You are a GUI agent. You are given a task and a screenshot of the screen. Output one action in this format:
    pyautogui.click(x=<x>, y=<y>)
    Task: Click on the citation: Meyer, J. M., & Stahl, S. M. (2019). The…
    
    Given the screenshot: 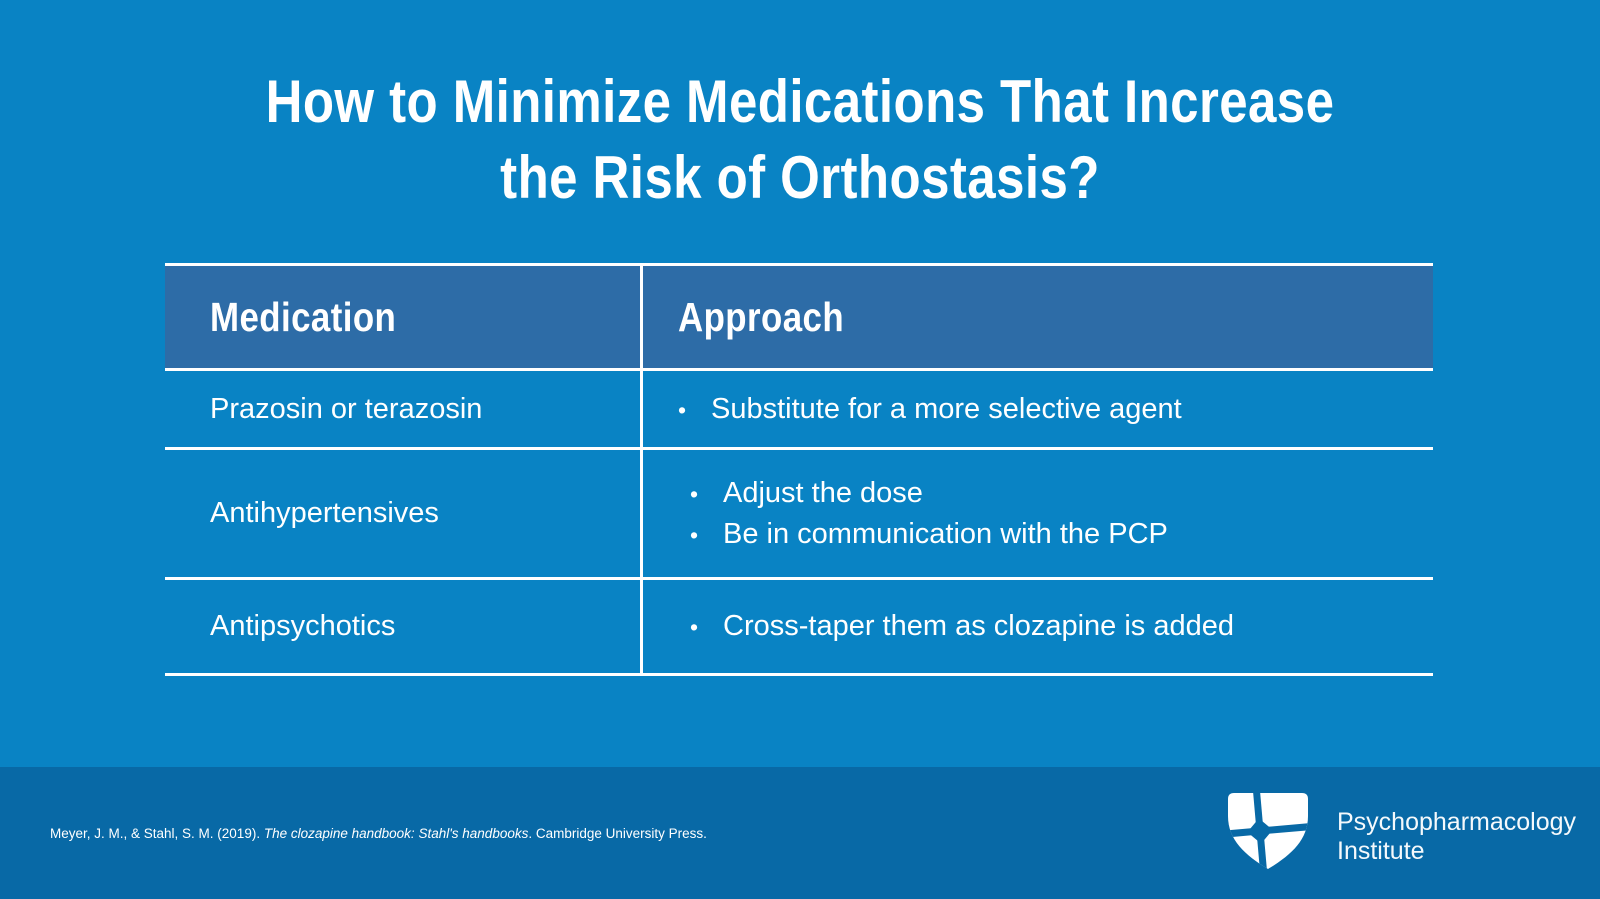 What is the action you would take?
    pyautogui.click(x=378, y=833)
    